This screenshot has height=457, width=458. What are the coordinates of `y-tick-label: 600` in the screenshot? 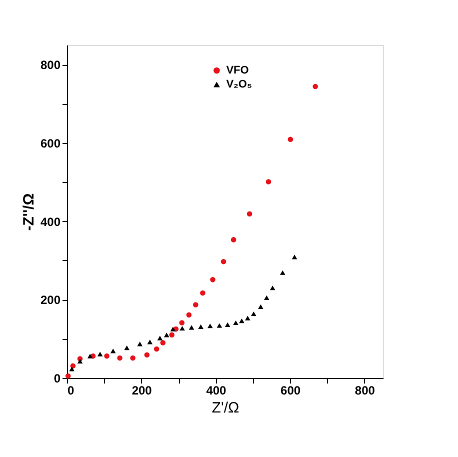 It's located at (50, 143).